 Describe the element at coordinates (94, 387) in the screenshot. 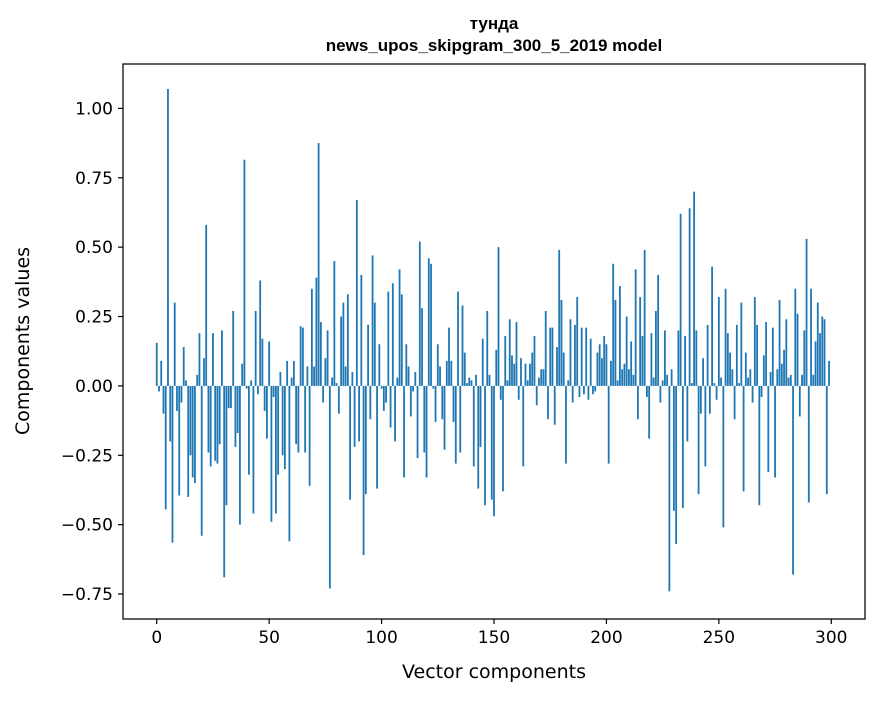

I see `y-tick-label: 0.00` at that location.